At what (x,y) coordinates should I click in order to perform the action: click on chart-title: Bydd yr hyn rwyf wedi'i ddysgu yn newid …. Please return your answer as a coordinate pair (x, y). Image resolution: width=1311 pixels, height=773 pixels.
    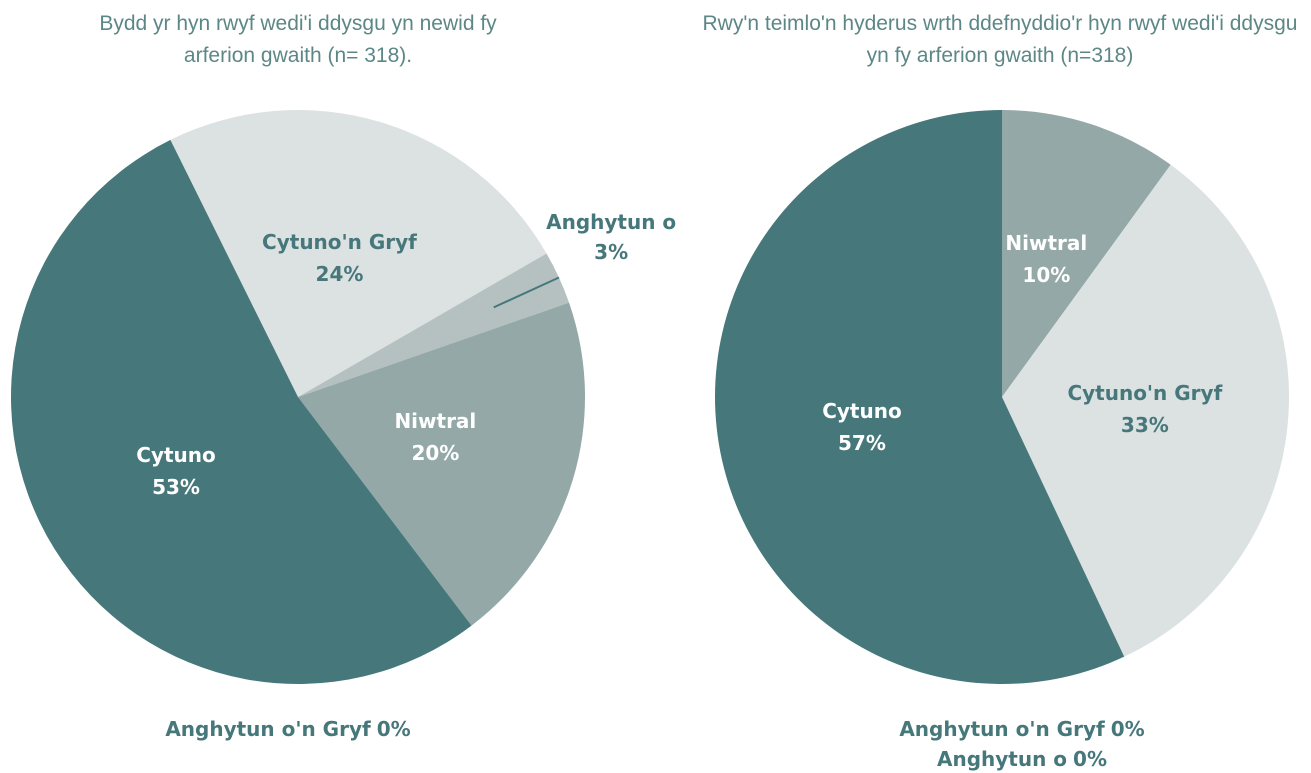
    Looking at the image, I should click on (298, 39).